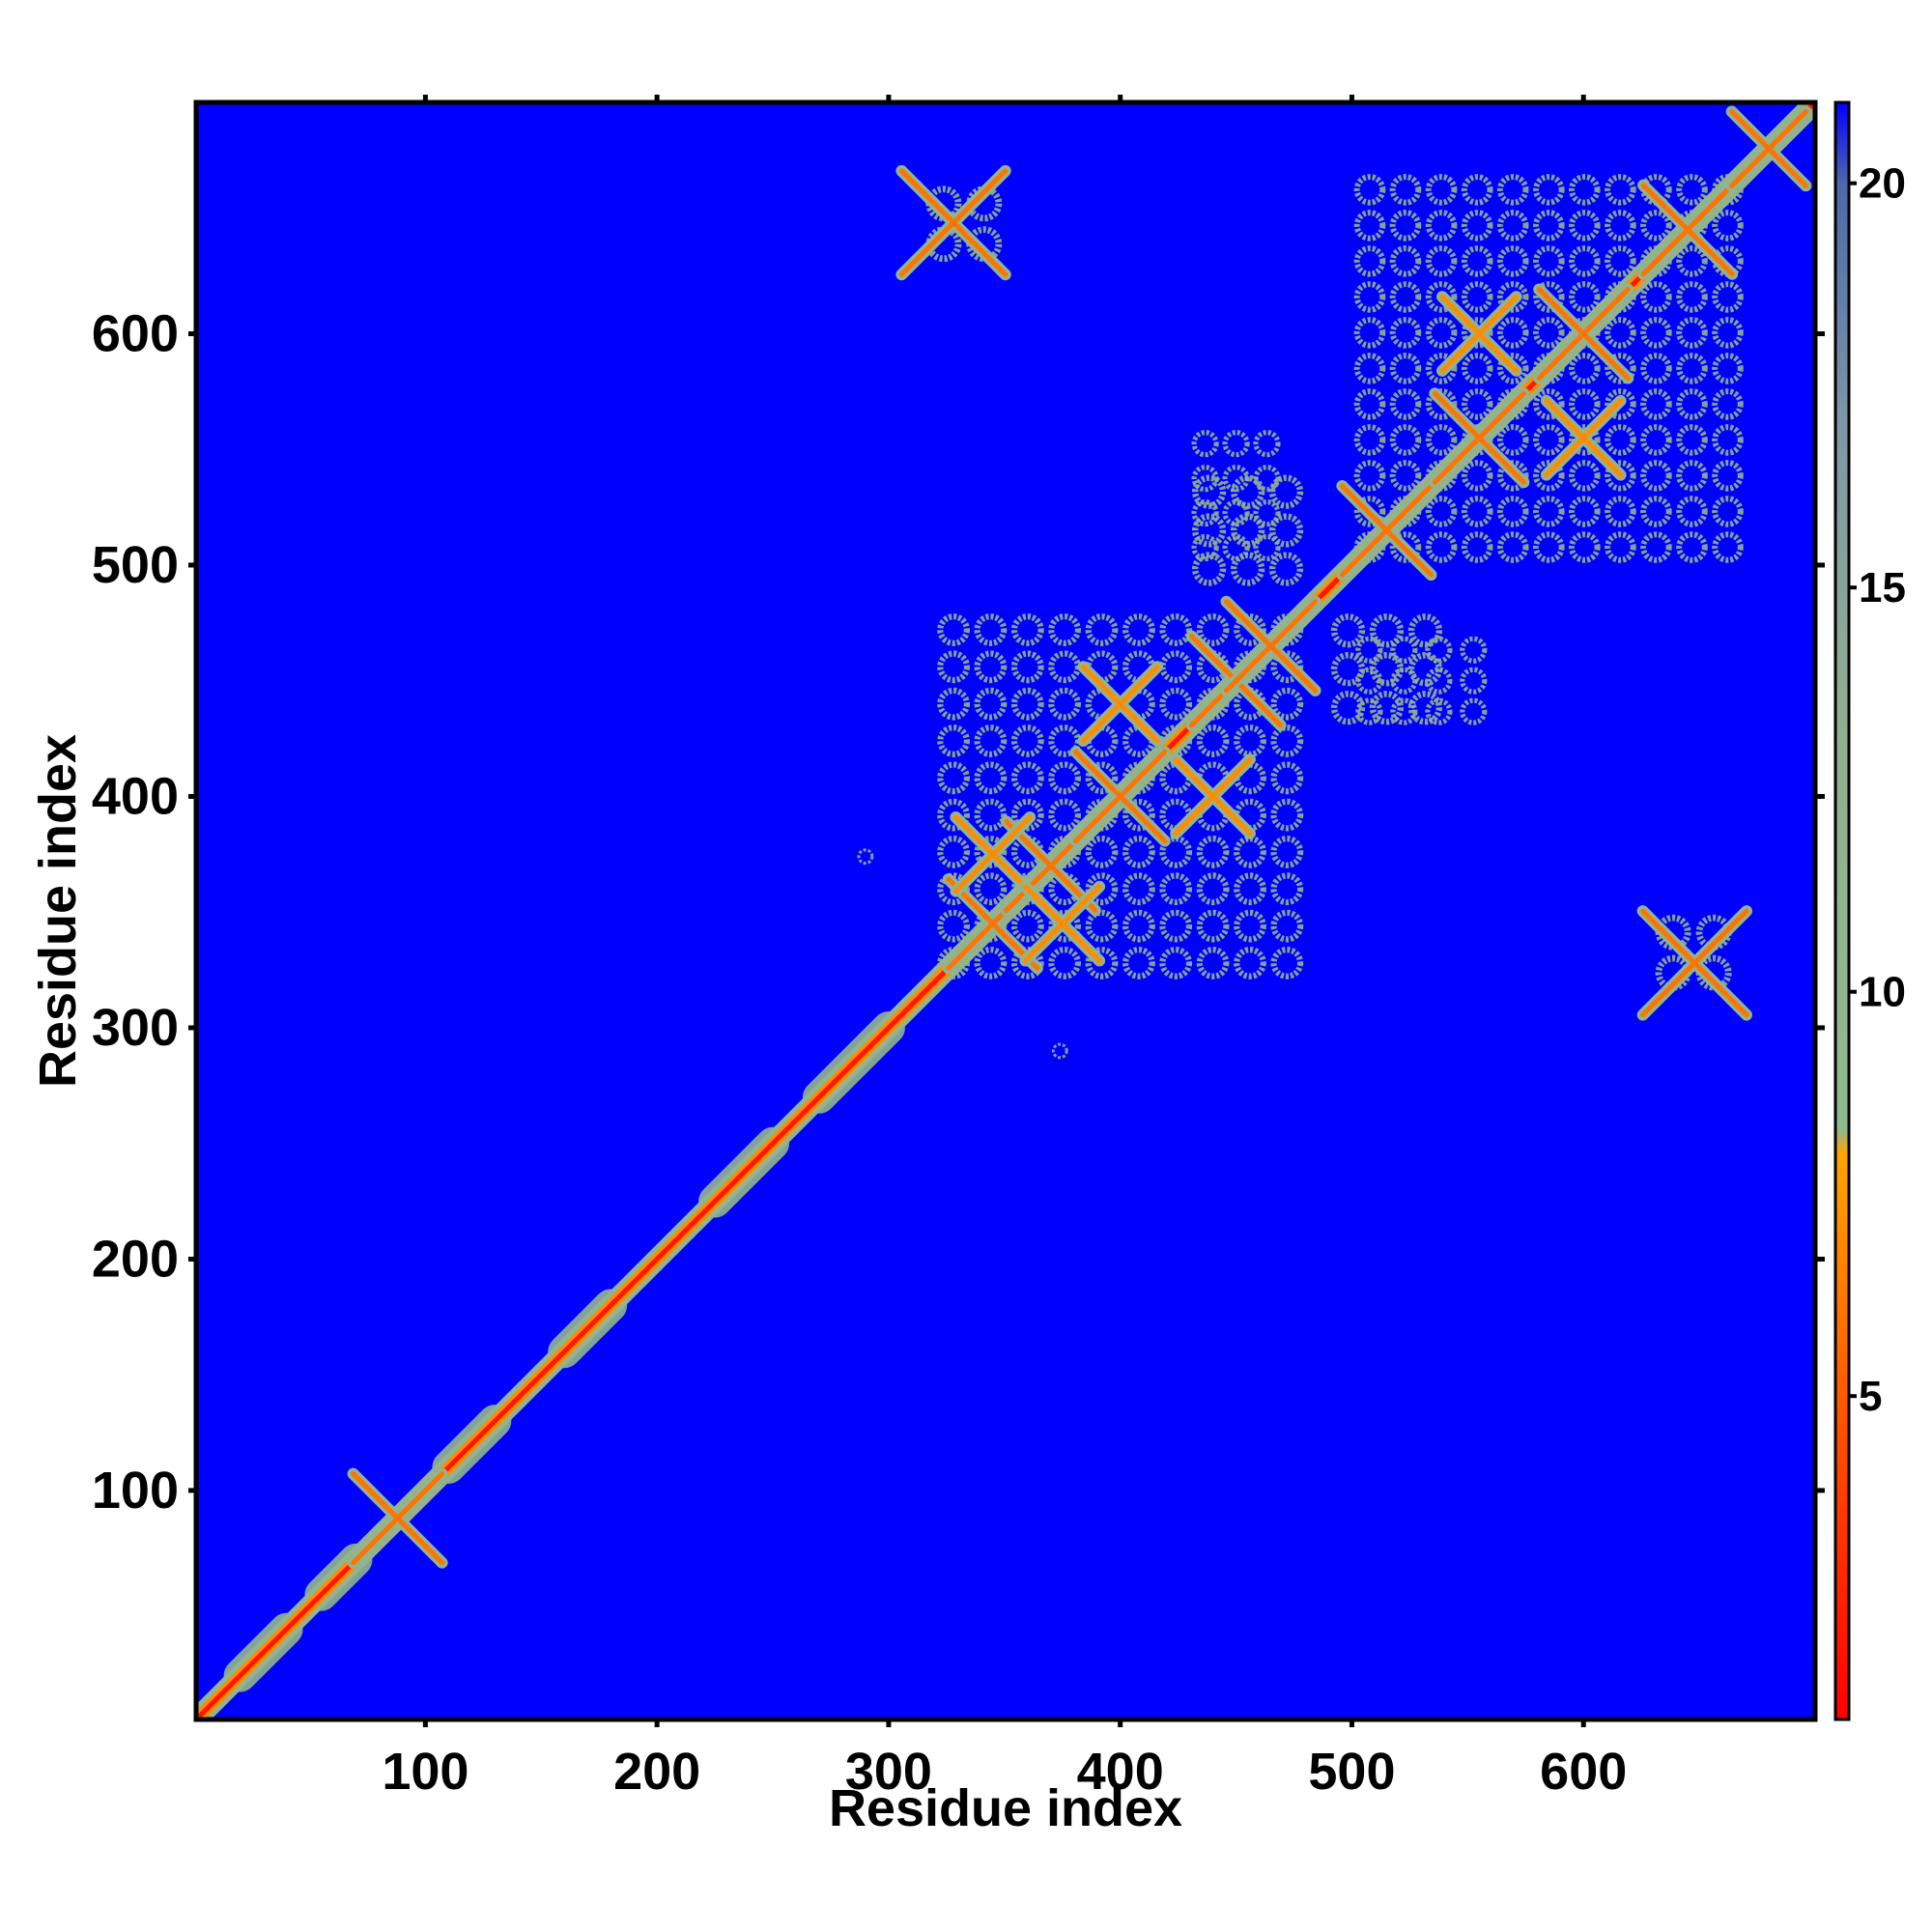 The height and width of the screenshot is (1932, 1932). What do you see at coordinates (135, 565) in the screenshot?
I see `y-tick-label: 500` at bounding box center [135, 565].